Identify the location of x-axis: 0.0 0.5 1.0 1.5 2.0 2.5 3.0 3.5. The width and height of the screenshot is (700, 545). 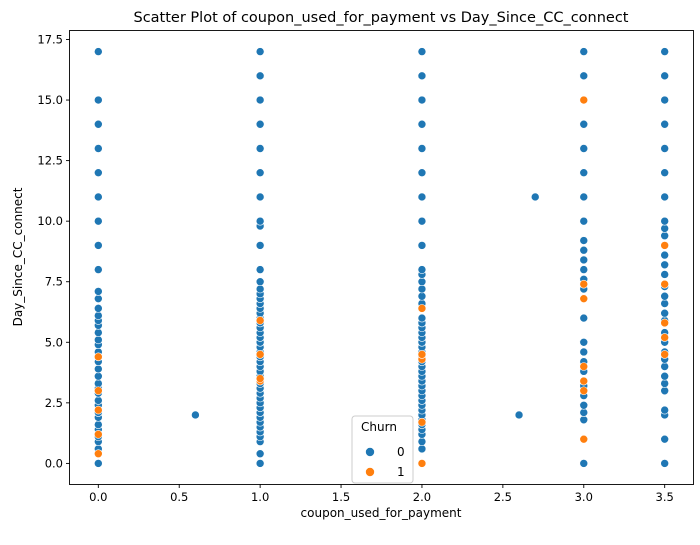
(381, 494).